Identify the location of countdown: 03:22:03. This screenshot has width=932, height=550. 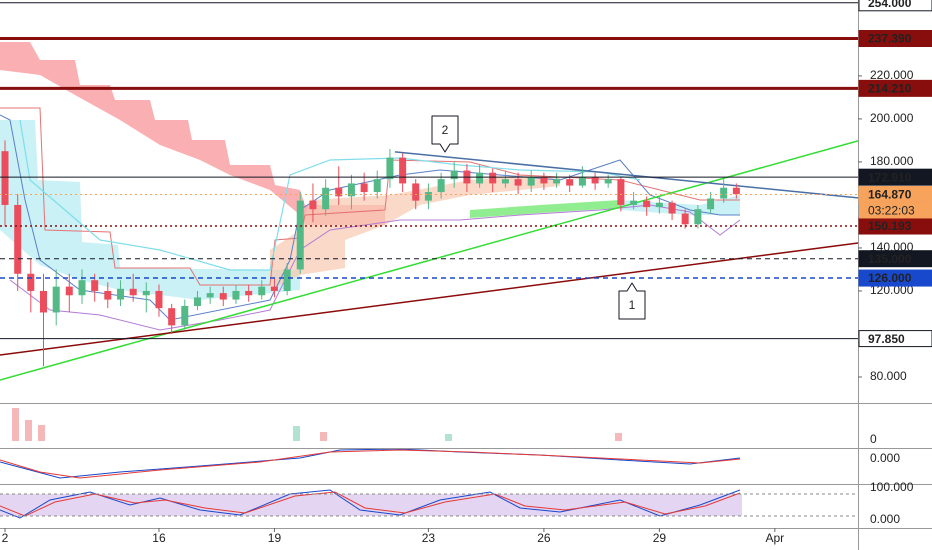
(891, 211).